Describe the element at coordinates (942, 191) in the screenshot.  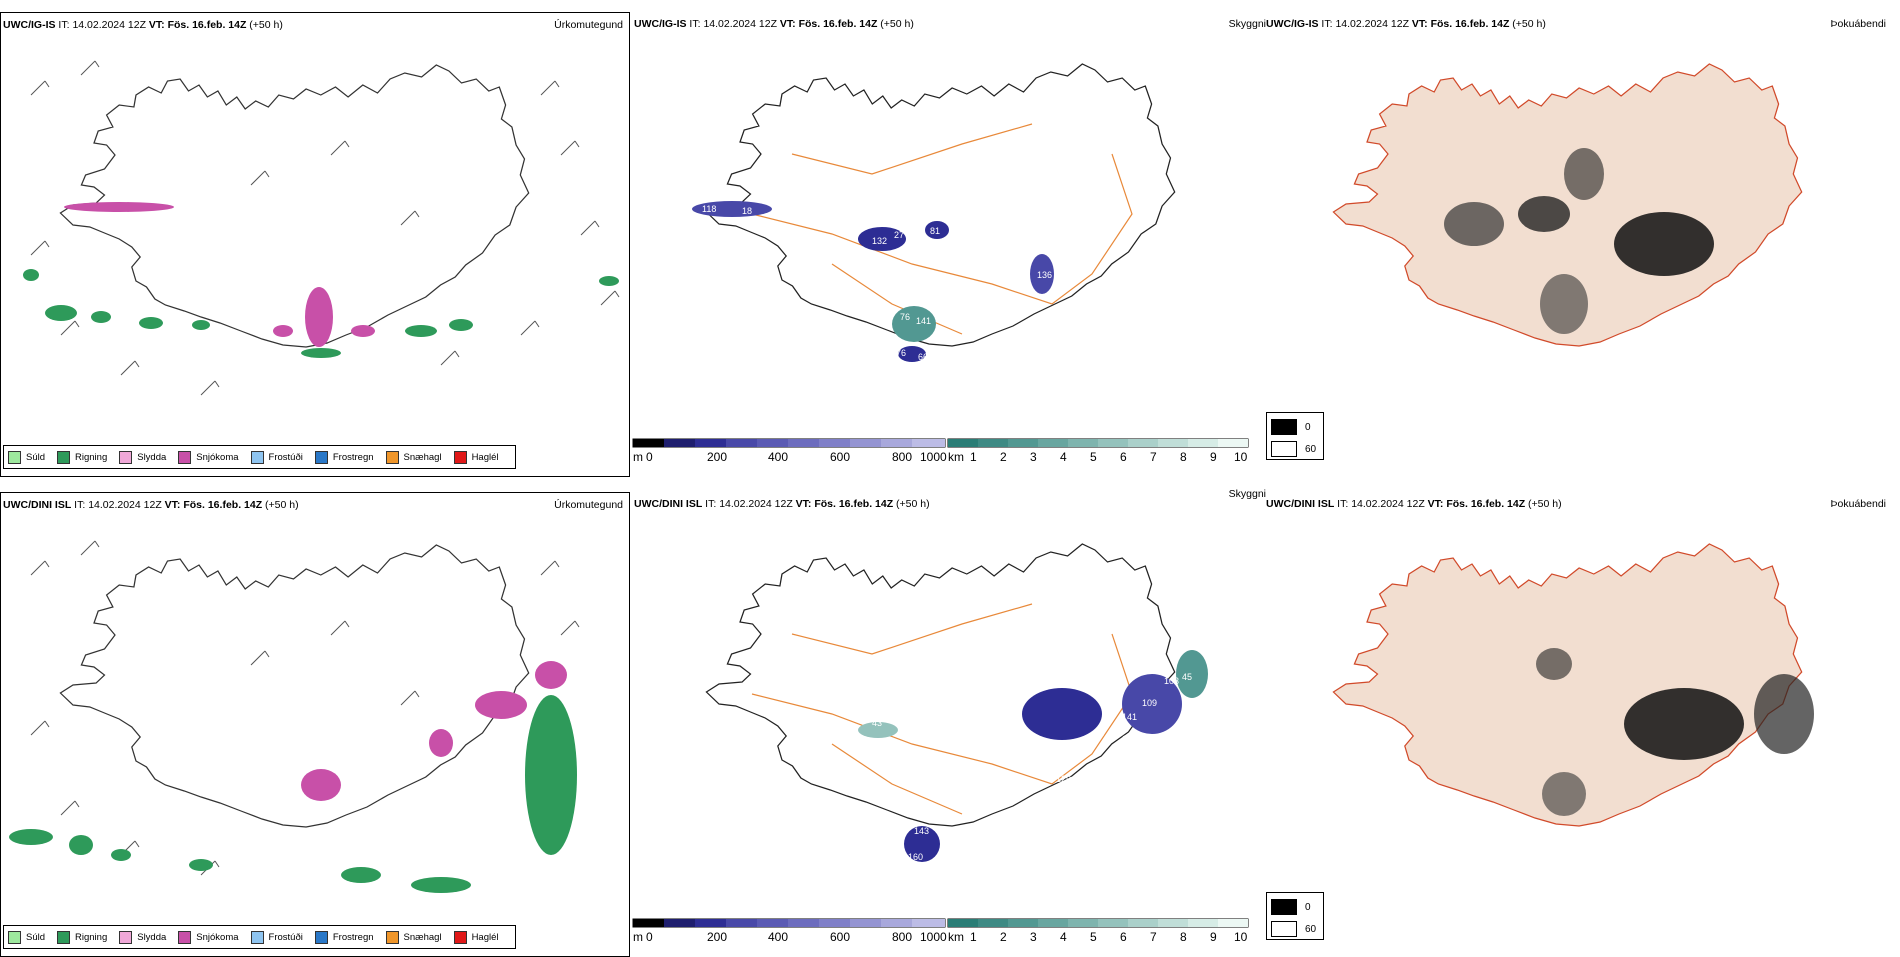
I see `svg-text: 67` at that location.